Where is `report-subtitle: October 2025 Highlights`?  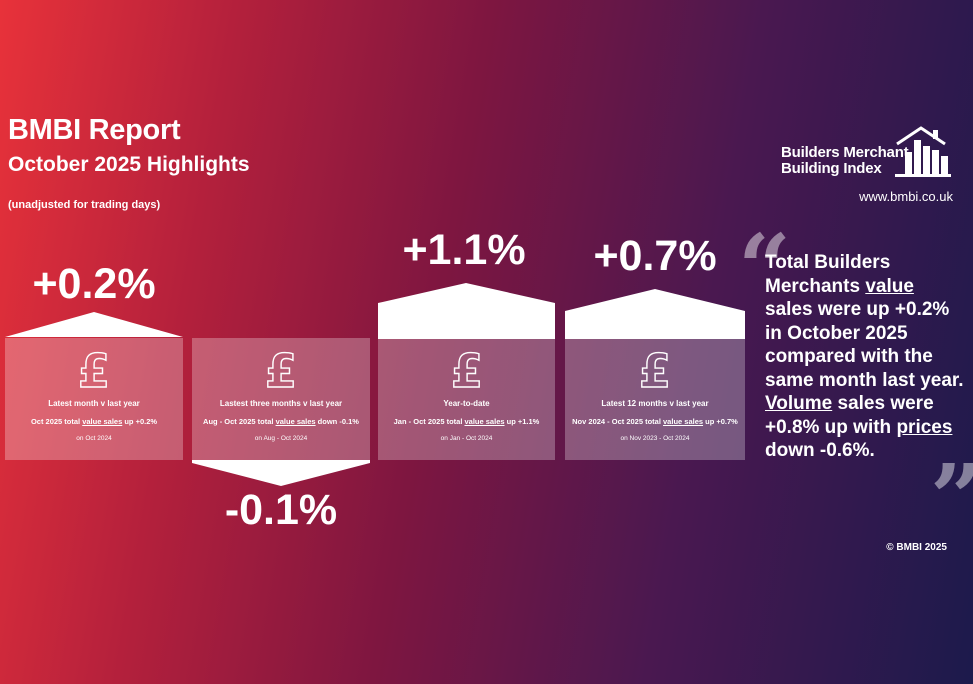 report-subtitle: October 2025 Highlights is located at coordinates (129, 164).